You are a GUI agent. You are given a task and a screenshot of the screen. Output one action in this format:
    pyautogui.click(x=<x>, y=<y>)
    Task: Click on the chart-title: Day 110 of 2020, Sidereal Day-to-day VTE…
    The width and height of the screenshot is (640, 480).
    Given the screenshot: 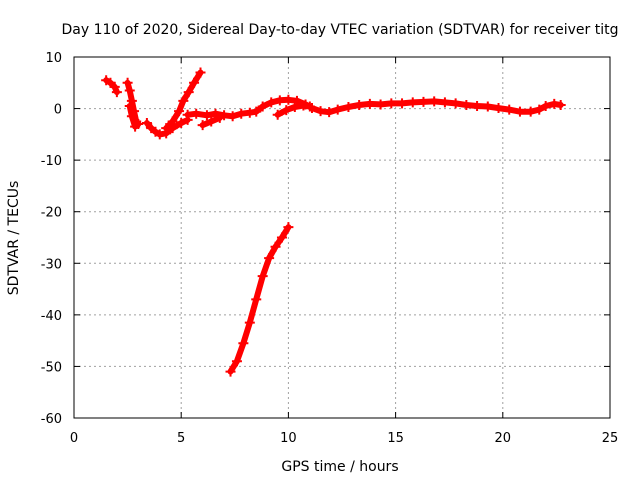 What is the action you would take?
    pyautogui.click(x=340, y=30)
    